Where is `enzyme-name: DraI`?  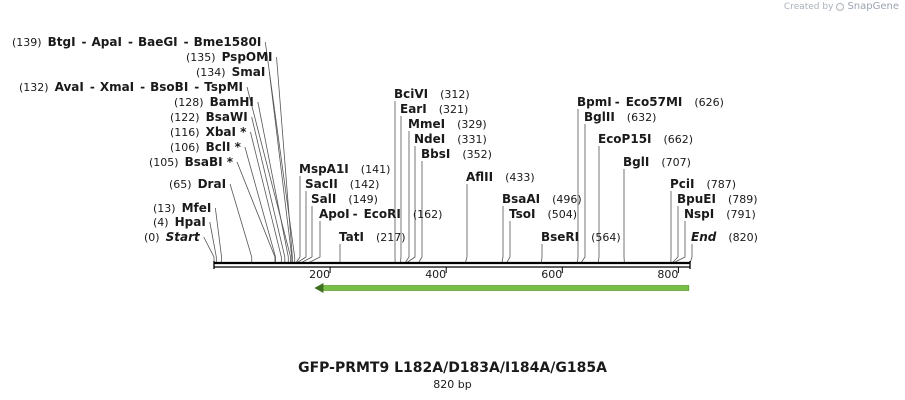
enzyme-name: DraI is located at coordinates (212, 184).